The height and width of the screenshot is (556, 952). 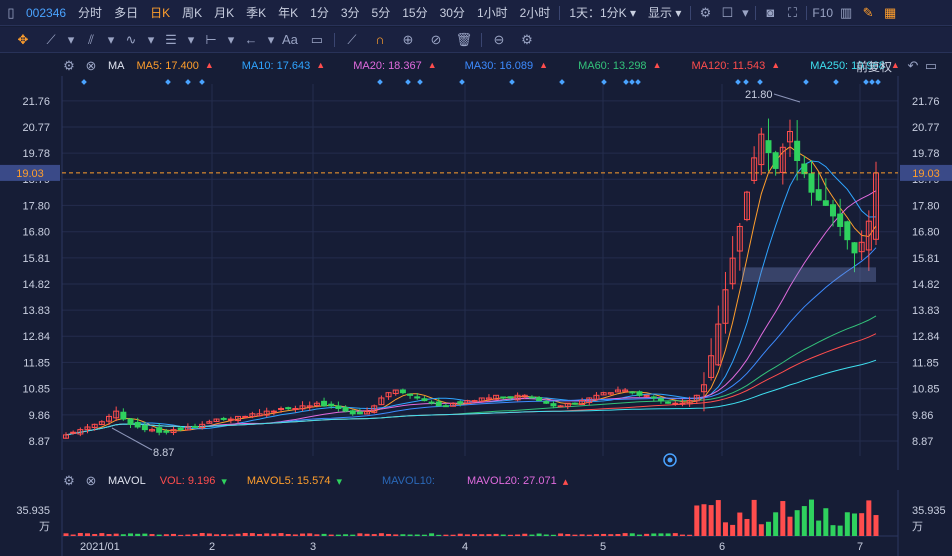 What do you see at coordinates (126, 13) in the screenshot?
I see `period-tab: 多日` at bounding box center [126, 13].